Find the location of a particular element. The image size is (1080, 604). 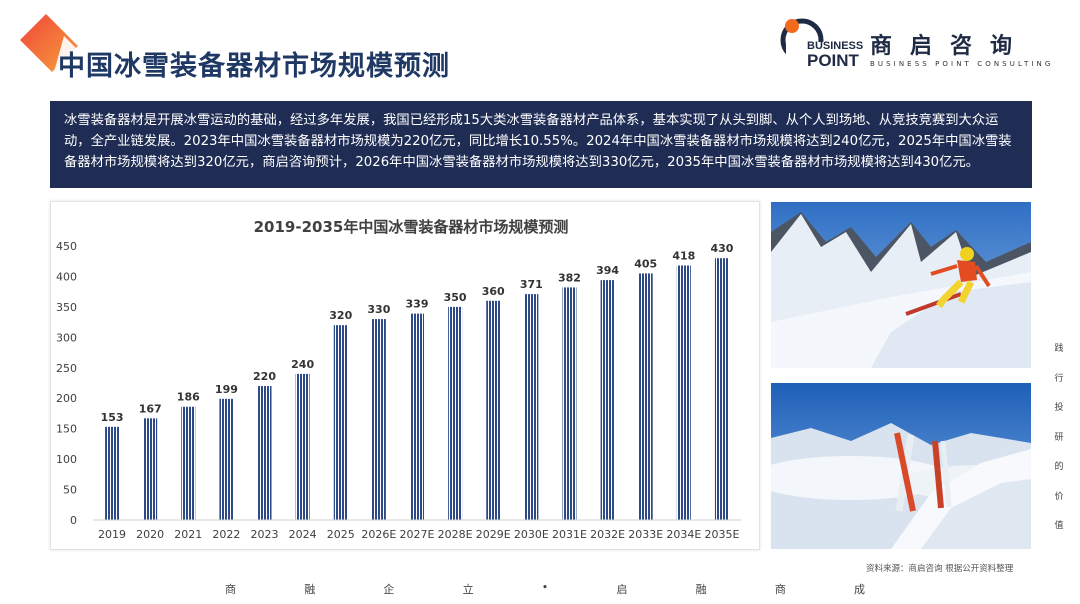

x-tick-label: 2024 is located at coordinates (303, 534).